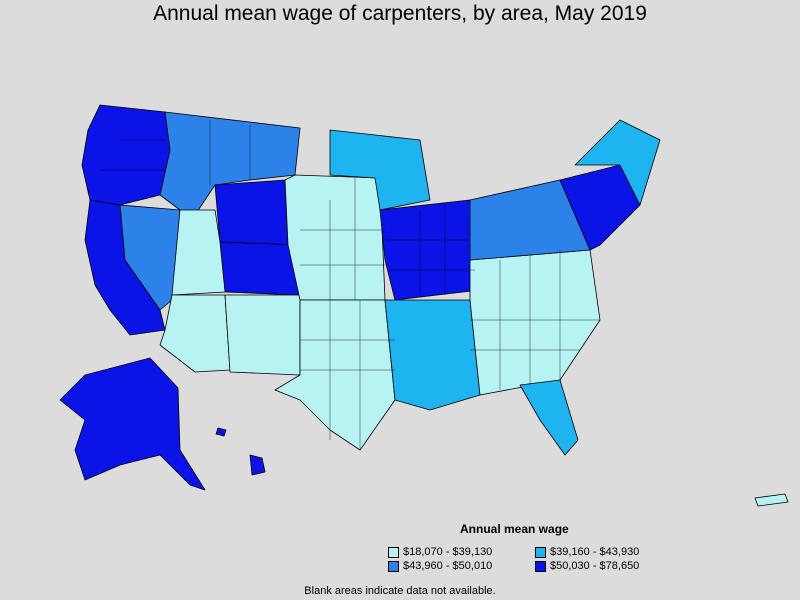 This screenshot has height=600, width=800. I want to click on region-illinois-missouri, so click(430, 250).